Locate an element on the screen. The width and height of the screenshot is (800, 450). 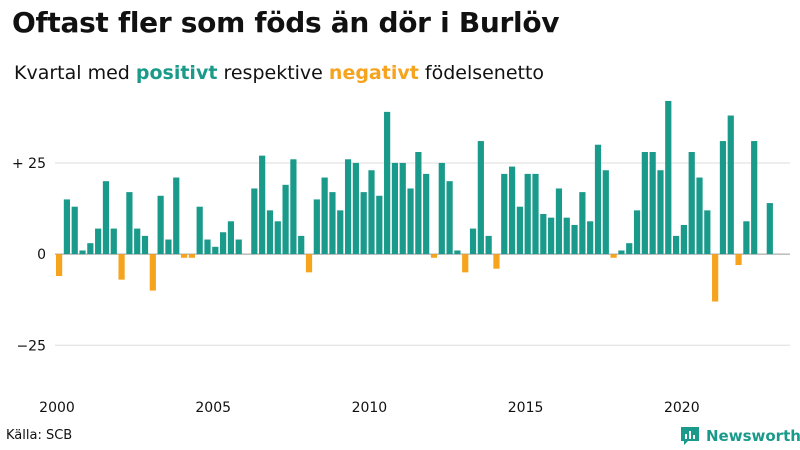
newsworthy-logo-icon is located at coordinates (690, 436).